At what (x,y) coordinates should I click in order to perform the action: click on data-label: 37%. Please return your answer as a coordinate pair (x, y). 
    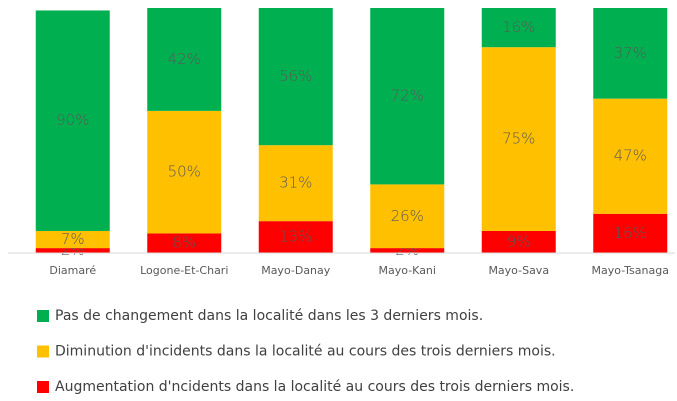
    Looking at the image, I should click on (630, 53).